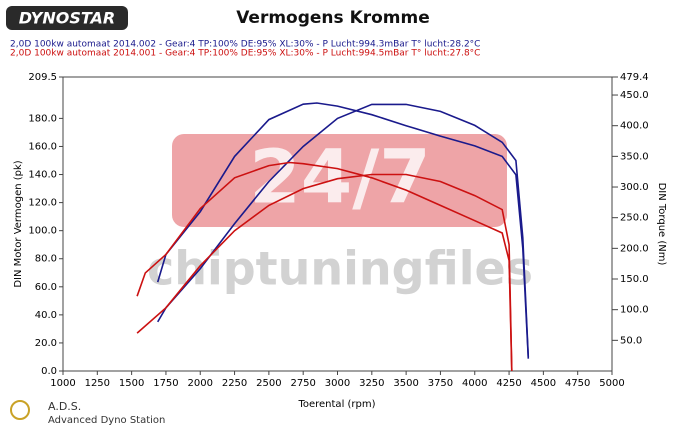  What do you see at coordinates (405, 383) in the screenshot?
I see `x-tick-label: 3500` at bounding box center [405, 383].